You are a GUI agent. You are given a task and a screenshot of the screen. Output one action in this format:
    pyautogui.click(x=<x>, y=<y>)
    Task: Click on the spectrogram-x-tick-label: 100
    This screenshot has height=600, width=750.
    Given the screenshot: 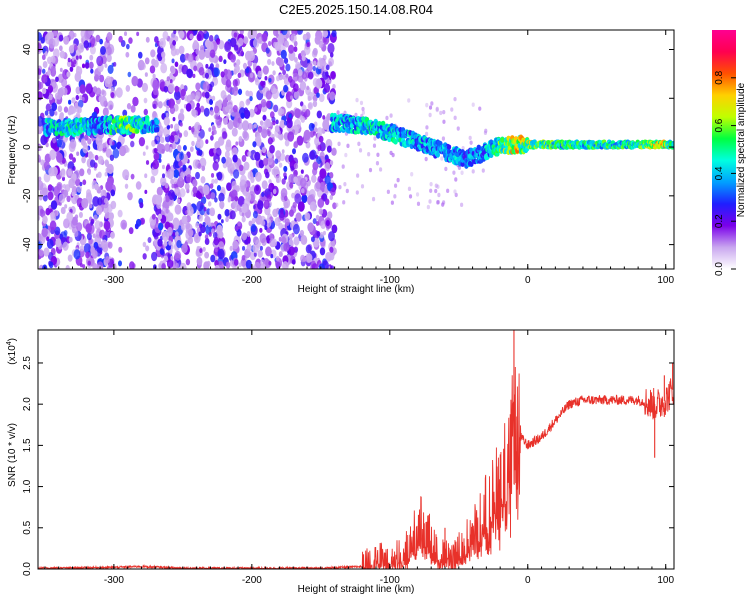 What is the action you would take?
    pyautogui.click(x=665, y=280)
    